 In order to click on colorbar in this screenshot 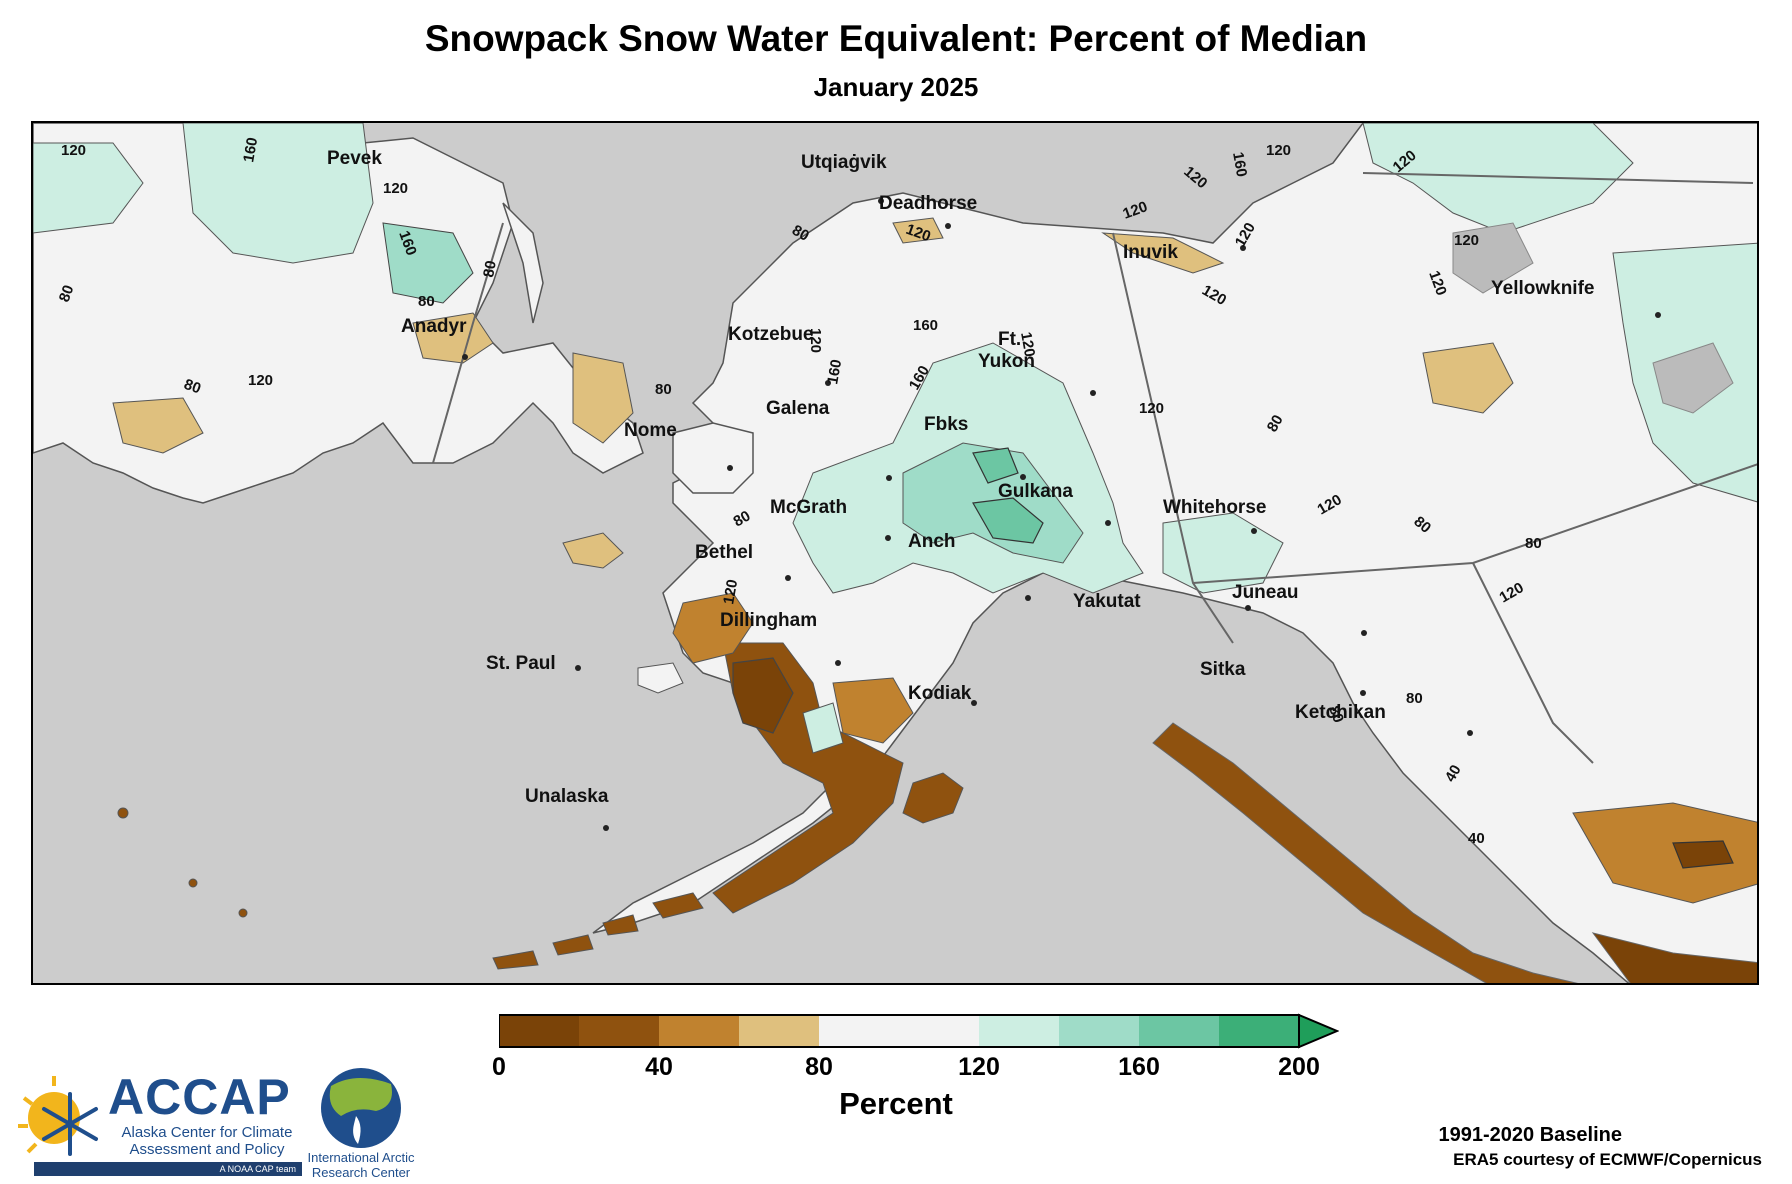, I will do `click(919, 1031)`.